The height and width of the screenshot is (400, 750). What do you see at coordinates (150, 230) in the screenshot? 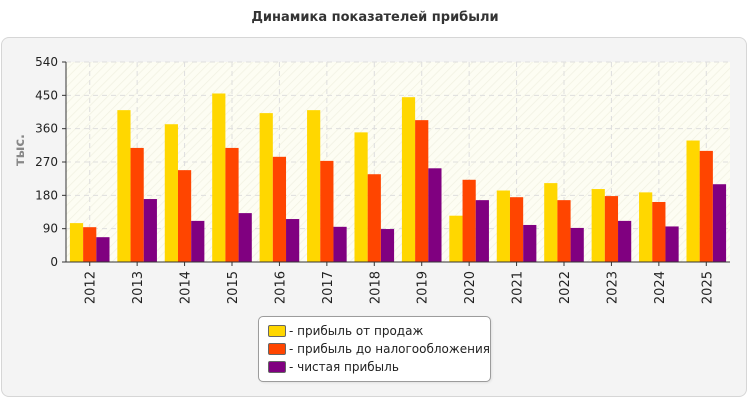
I see `bar-3-2013` at bounding box center [150, 230].